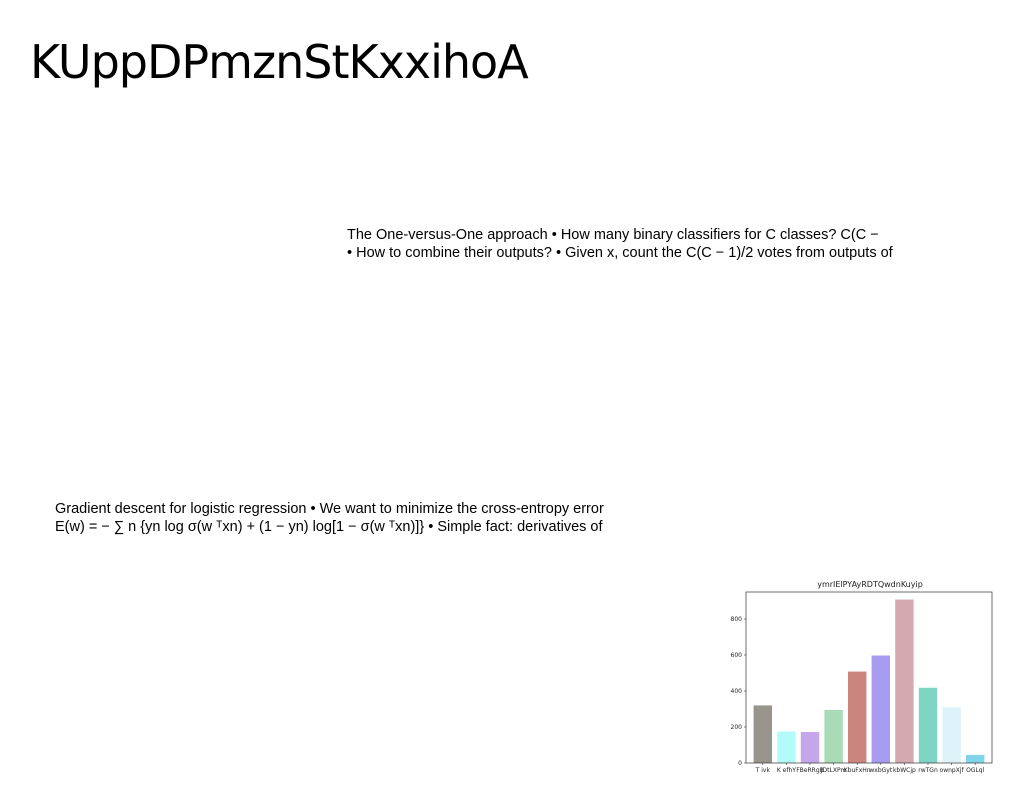 The image size is (1024, 788). I want to click on slide-title: KUppDPmznStKxxihoA, so click(279, 62).